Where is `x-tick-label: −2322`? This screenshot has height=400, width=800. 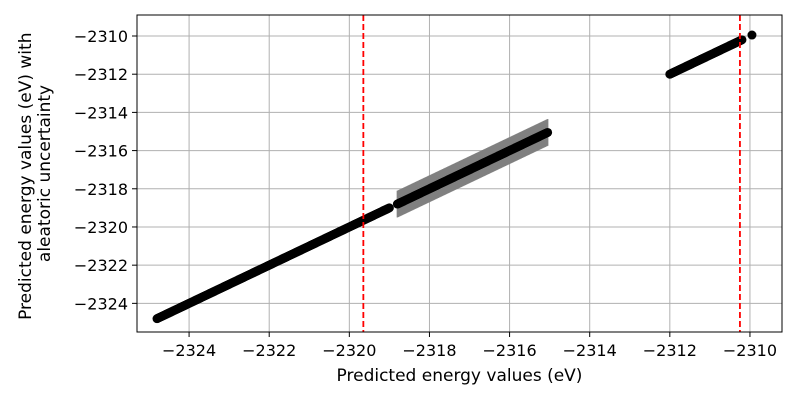
x-tick-label: −2322 is located at coordinates (269, 350).